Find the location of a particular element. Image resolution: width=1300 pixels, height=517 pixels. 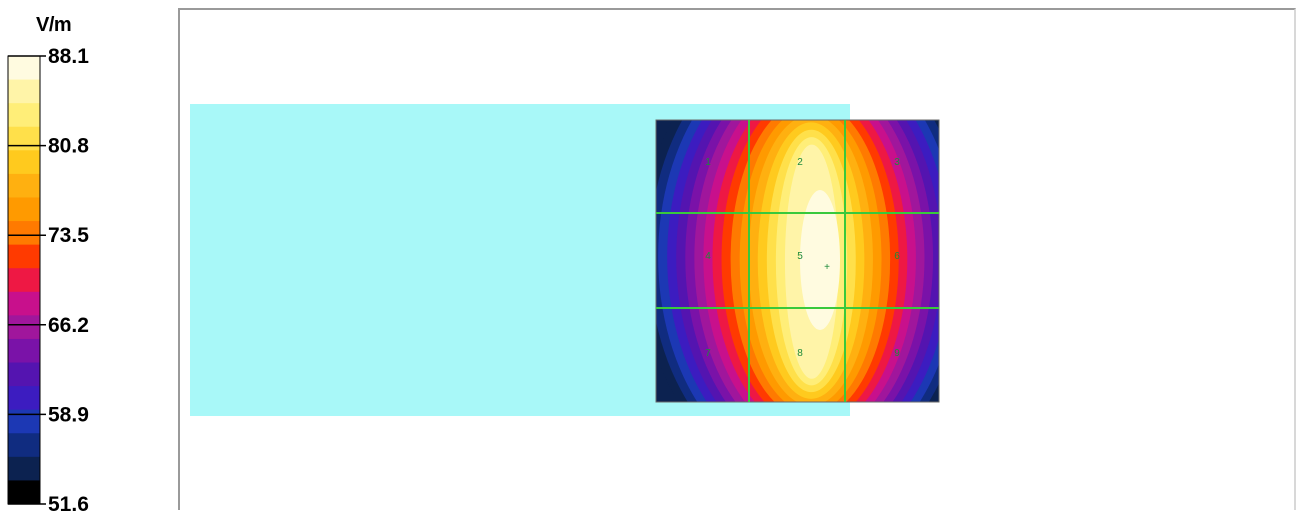

peak-marker: + is located at coordinates (827, 267).